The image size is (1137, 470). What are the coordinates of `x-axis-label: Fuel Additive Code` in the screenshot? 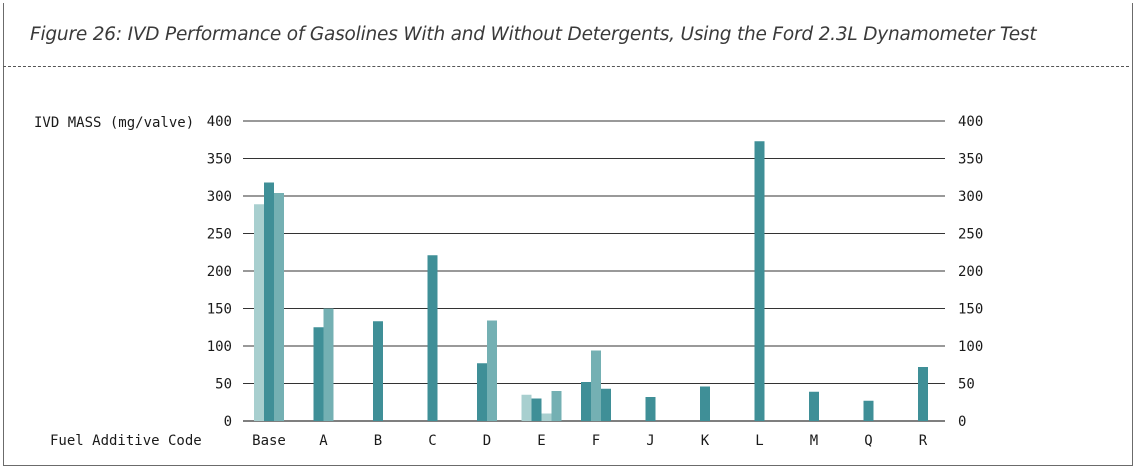 It's located at (126, 441).